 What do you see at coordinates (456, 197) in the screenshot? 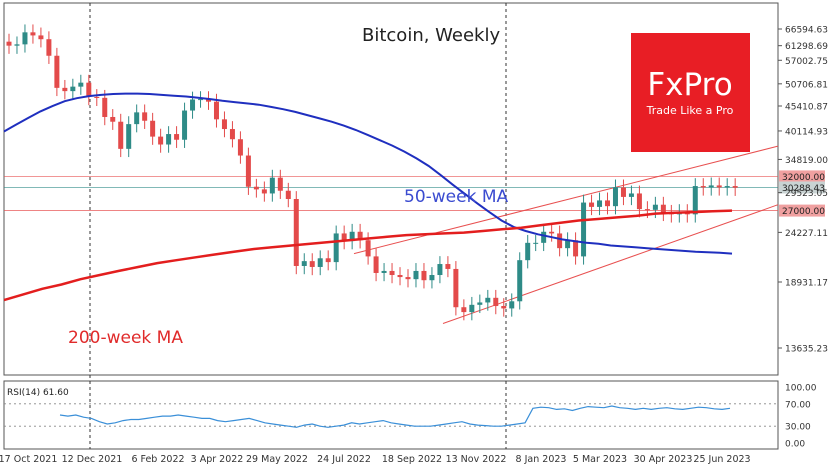
I see `ma50-label: 50-week MA` at bounding box center [456, 197].